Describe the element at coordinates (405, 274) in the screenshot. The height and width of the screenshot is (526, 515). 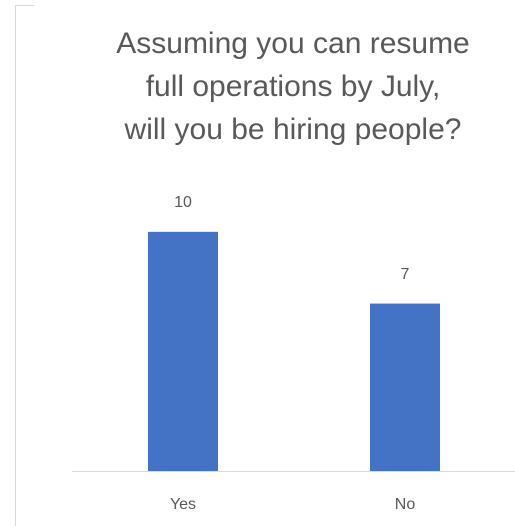
I see `data-label: 7` at that location.